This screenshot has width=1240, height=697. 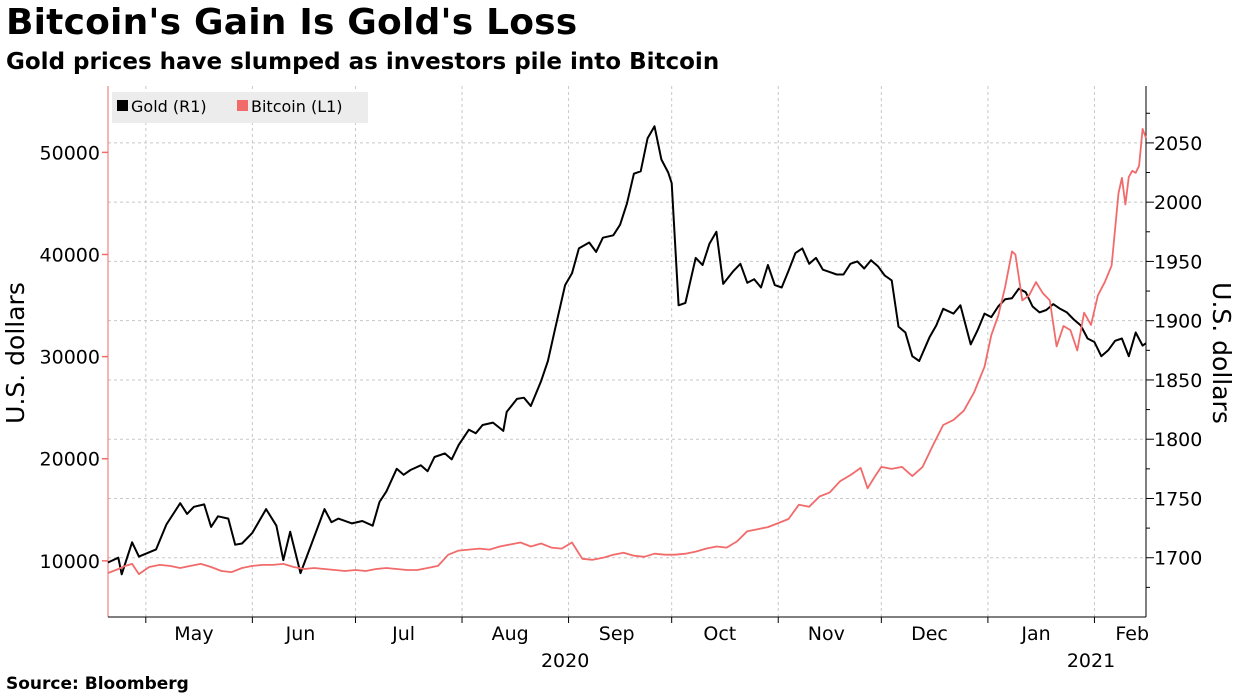 What do you see at coordinates (70, 153) in the screenshot?
I see `left-tick-label: 50000` at bounding box center [70, 153].